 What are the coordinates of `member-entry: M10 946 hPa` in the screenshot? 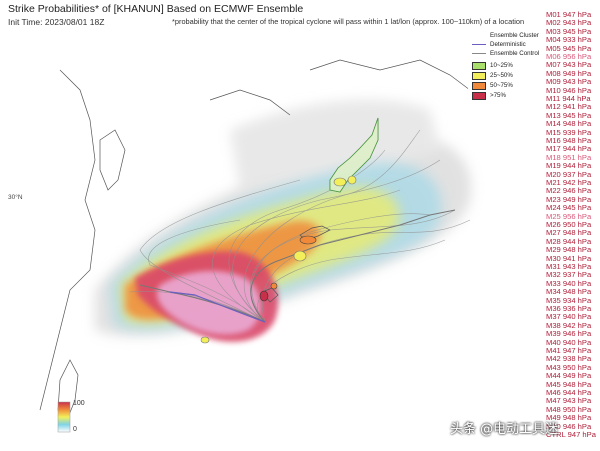 It's located at (569, 90).